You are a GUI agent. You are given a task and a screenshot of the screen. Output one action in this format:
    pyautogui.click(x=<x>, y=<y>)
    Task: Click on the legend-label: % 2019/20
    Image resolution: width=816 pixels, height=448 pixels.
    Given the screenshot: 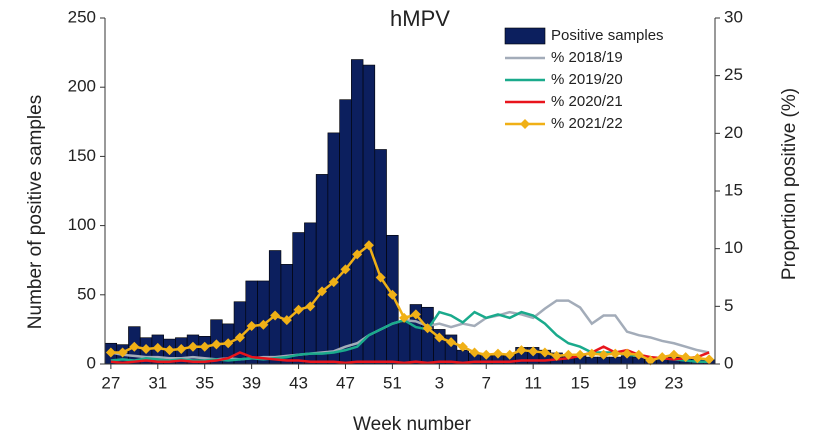 What is the action you would take?
    pyautogui.click(x=587, y=79)
    